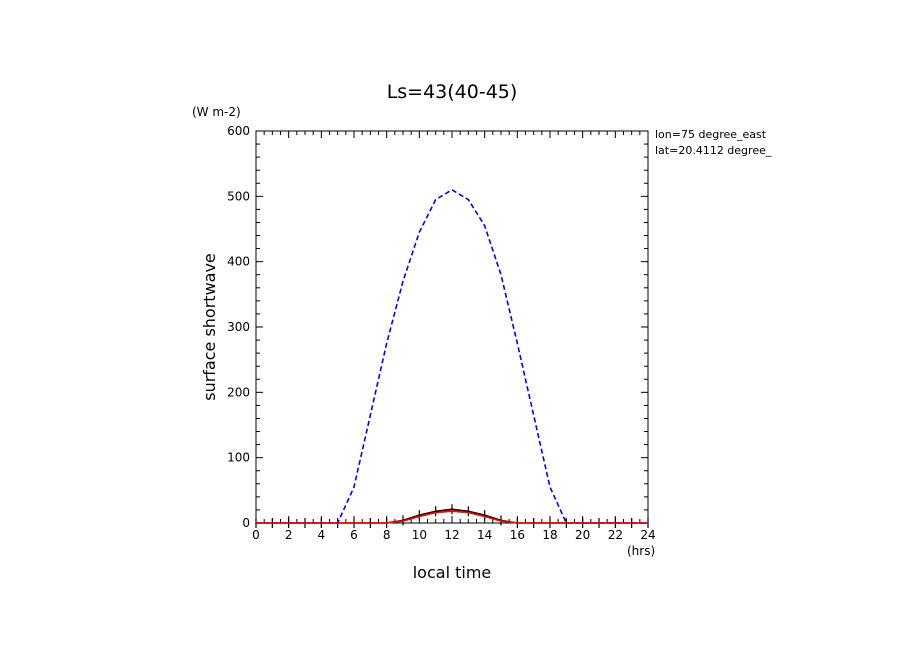 Image resolution: width=904 pixels, height=654 pixels. What do you see at coordinates (216, 112) in the screenshot?
I see `y-unit-label: (W m-2)` at bounding box center [216, 112].